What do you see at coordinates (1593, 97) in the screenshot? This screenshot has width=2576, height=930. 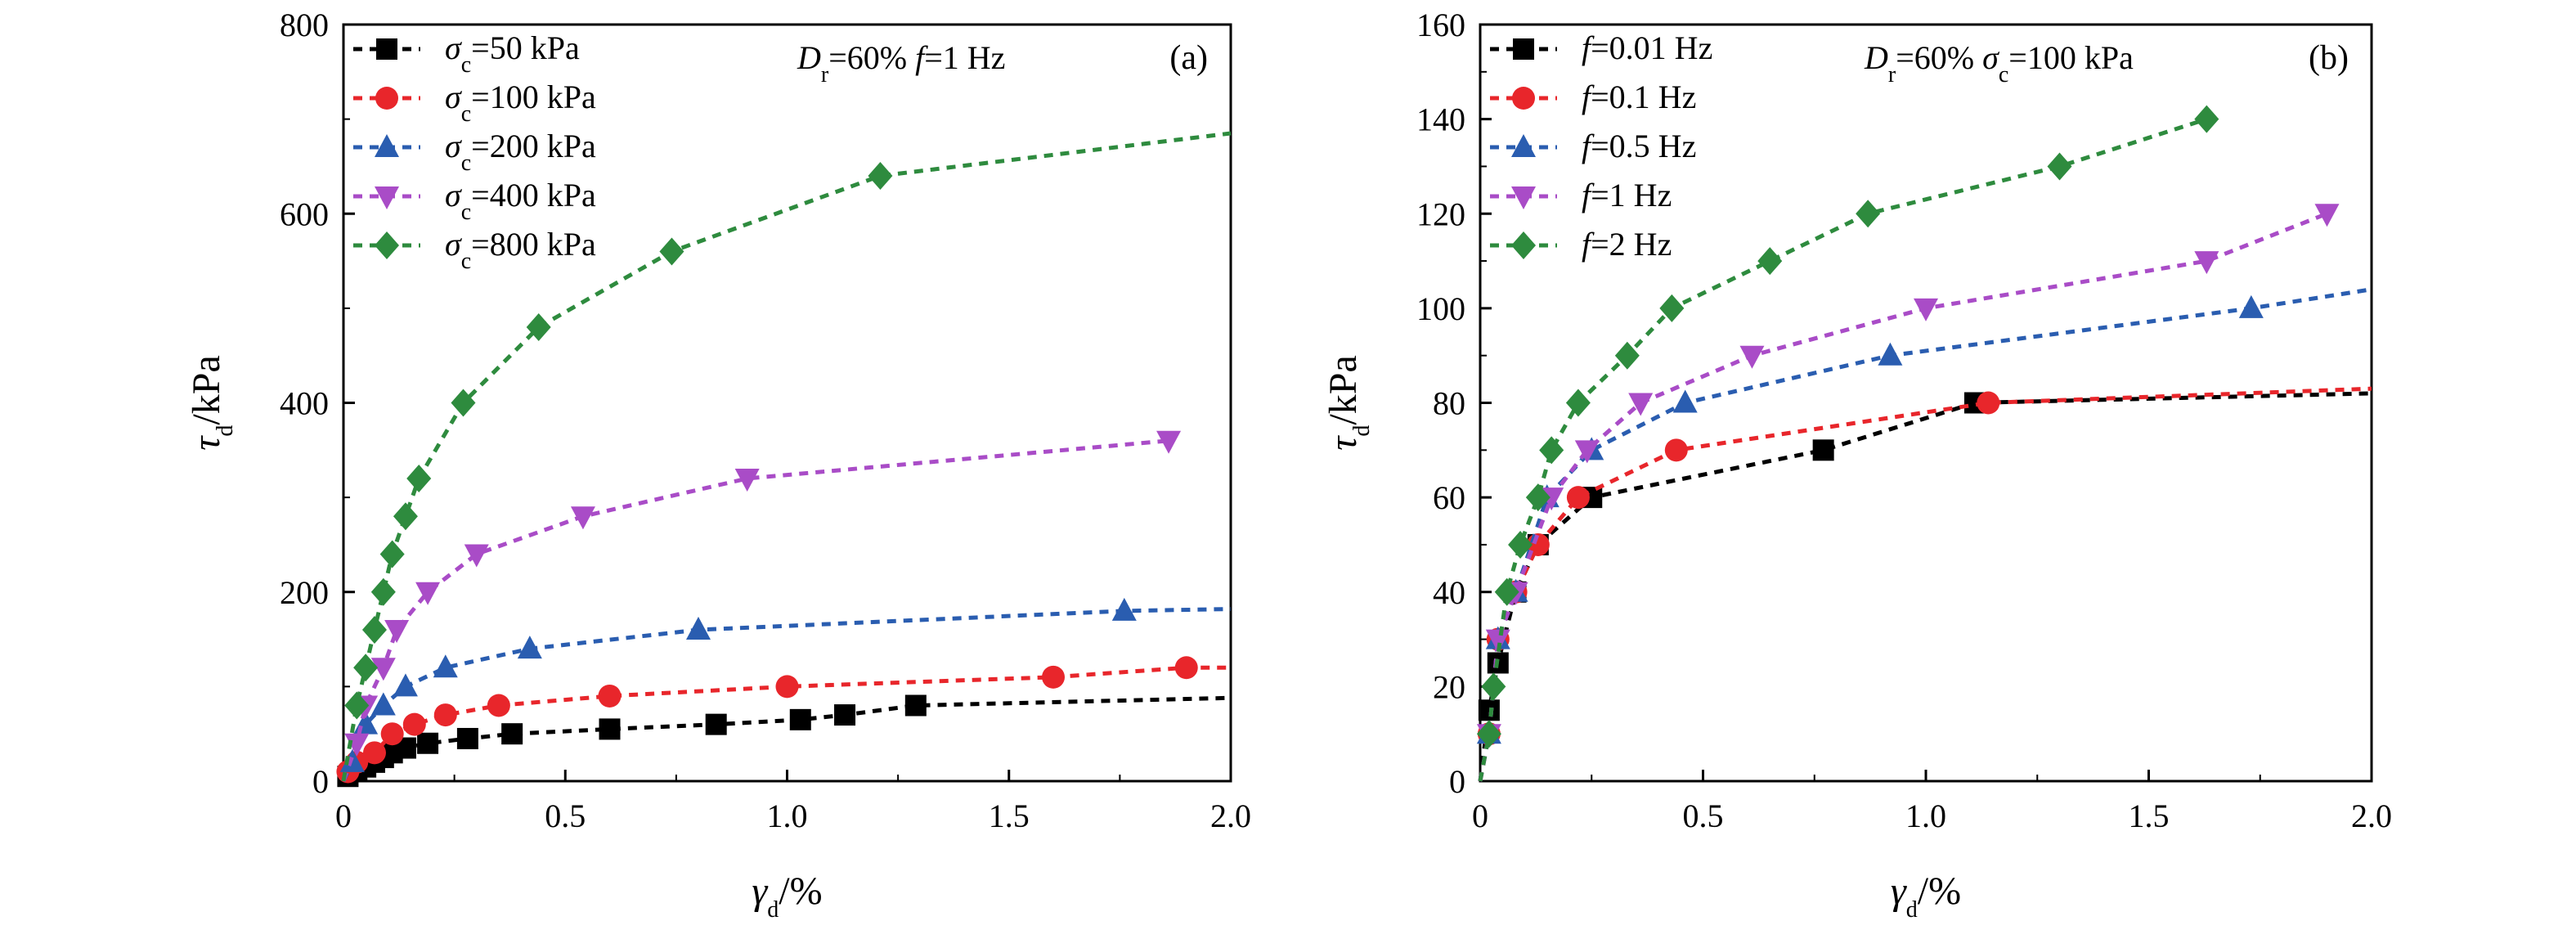 I see `legend-item: f=0.1 Hz` at bounding box center [1593, 97].